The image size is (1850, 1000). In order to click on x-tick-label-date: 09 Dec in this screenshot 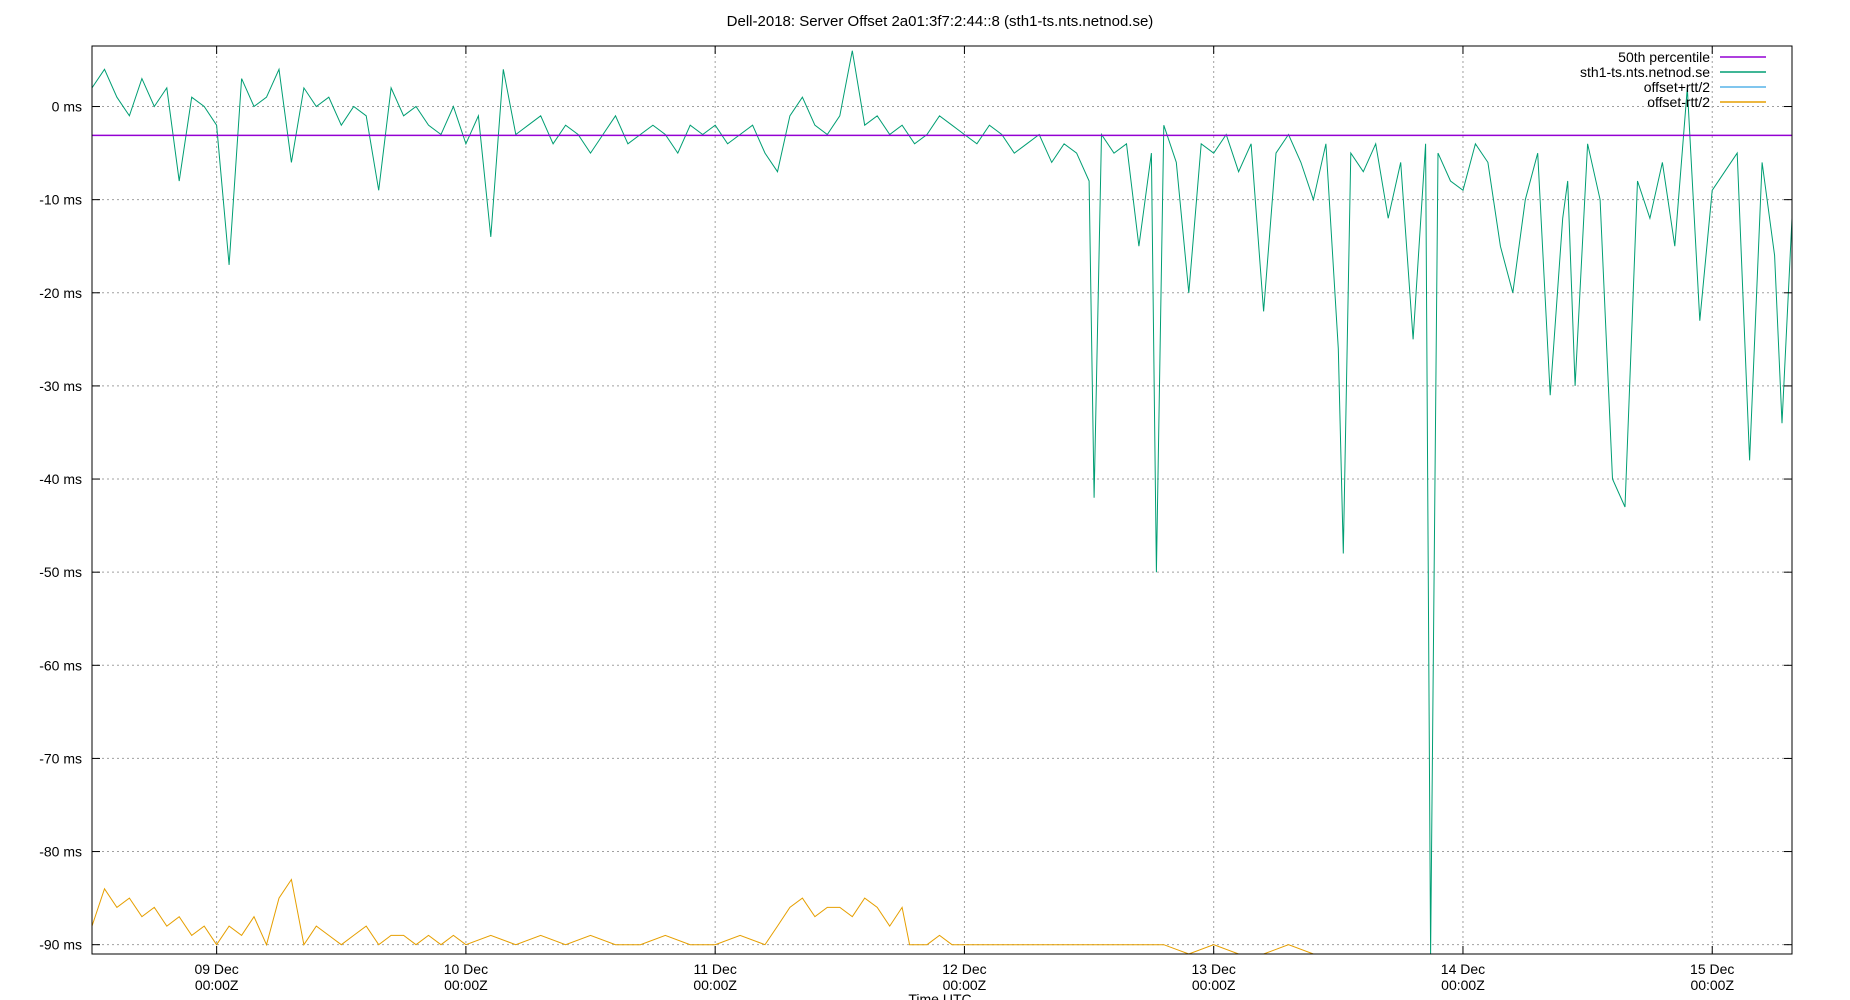, I will do `click(216, 969)`.